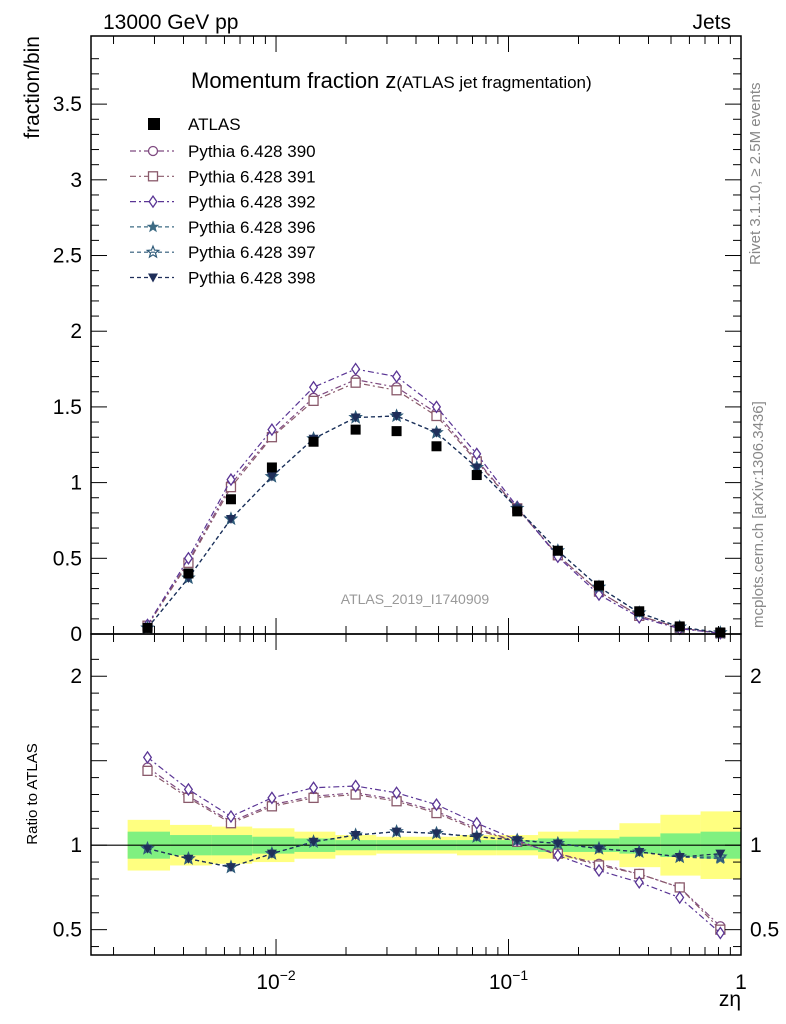 This screenshot has width=786, height=1024. I want to click on main-y-tick-label: 0, so click(76, 634).